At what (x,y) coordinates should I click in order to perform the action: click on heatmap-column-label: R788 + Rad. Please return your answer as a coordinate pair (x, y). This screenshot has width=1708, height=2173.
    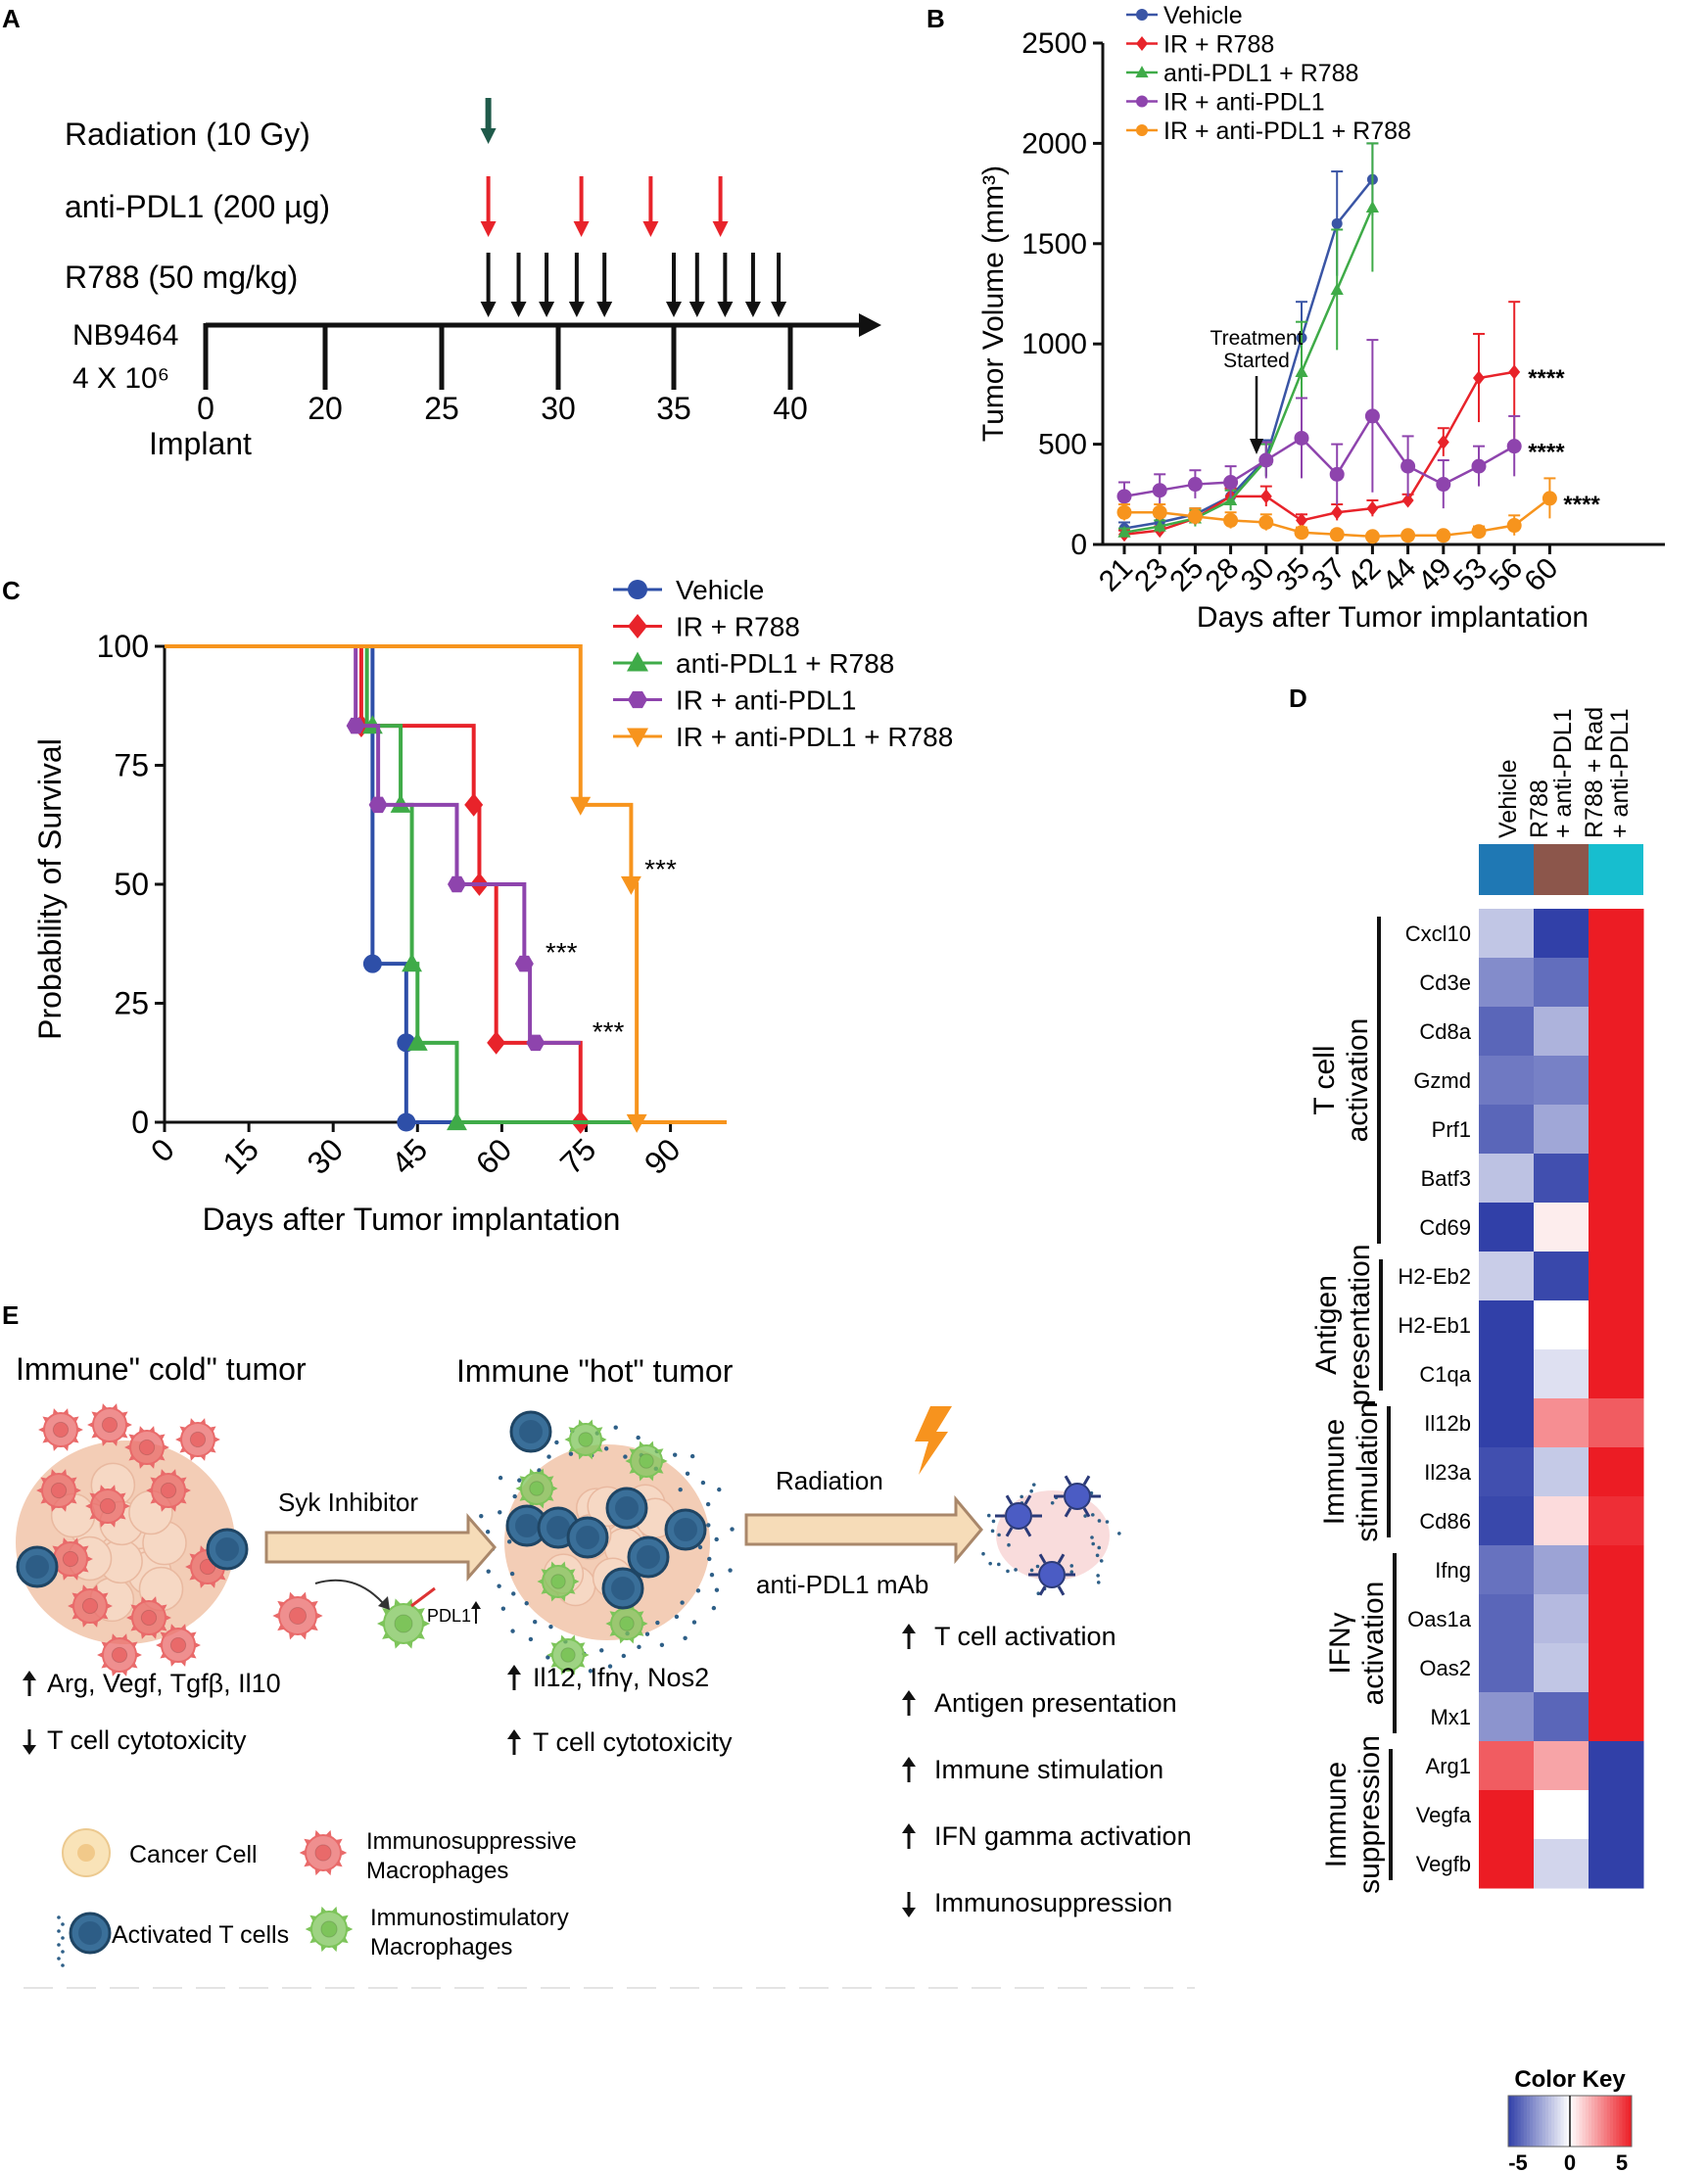
    Looking at the image, I should click on (1594, 772).